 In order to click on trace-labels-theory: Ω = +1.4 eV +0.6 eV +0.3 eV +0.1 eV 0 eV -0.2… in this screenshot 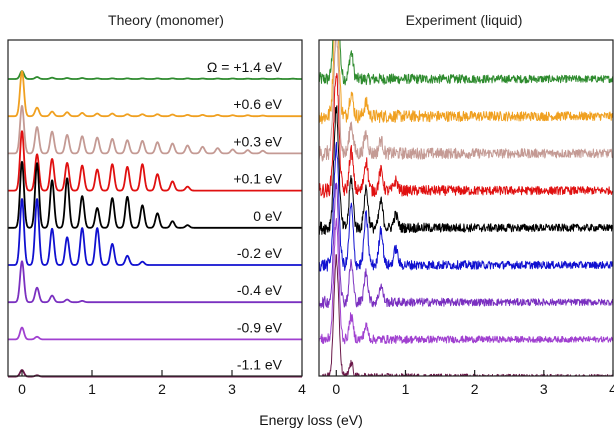, I will do `click(245, 216)`.